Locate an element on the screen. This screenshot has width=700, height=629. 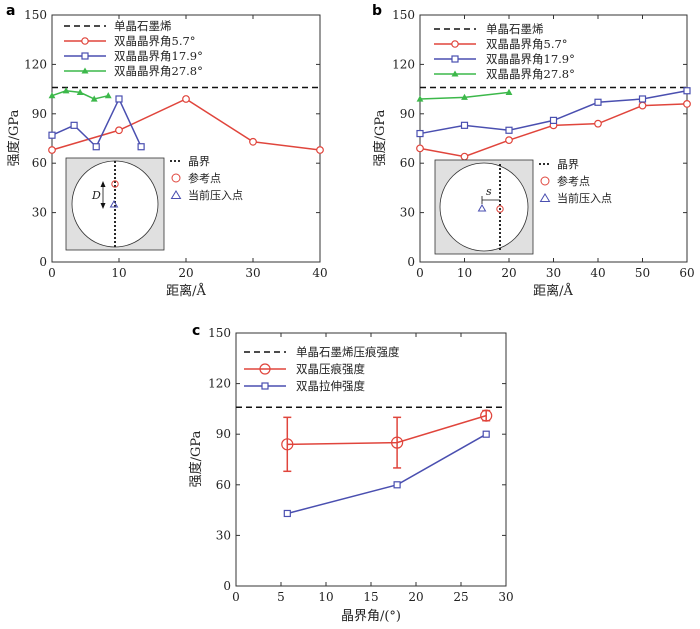
panel-a-legend: 单晶石墨烯 双晶晶界角5.7° 双晶晶界角17.9° 双晶晶界角27.8° is located at coordinates (133, 48).